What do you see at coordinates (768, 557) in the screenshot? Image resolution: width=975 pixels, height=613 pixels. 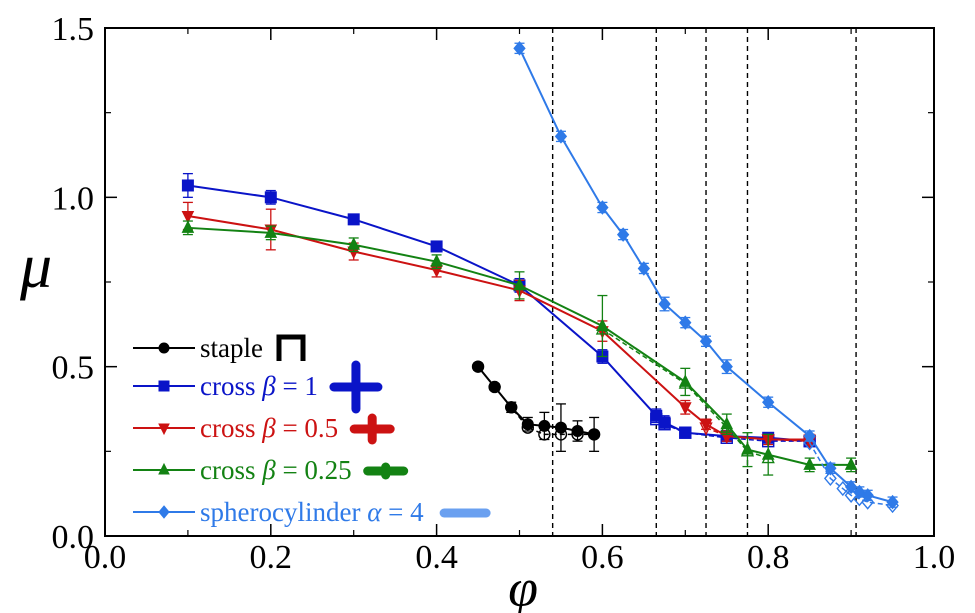 I see `x-tick-label: 0.8` at bounding box center [768, 557].